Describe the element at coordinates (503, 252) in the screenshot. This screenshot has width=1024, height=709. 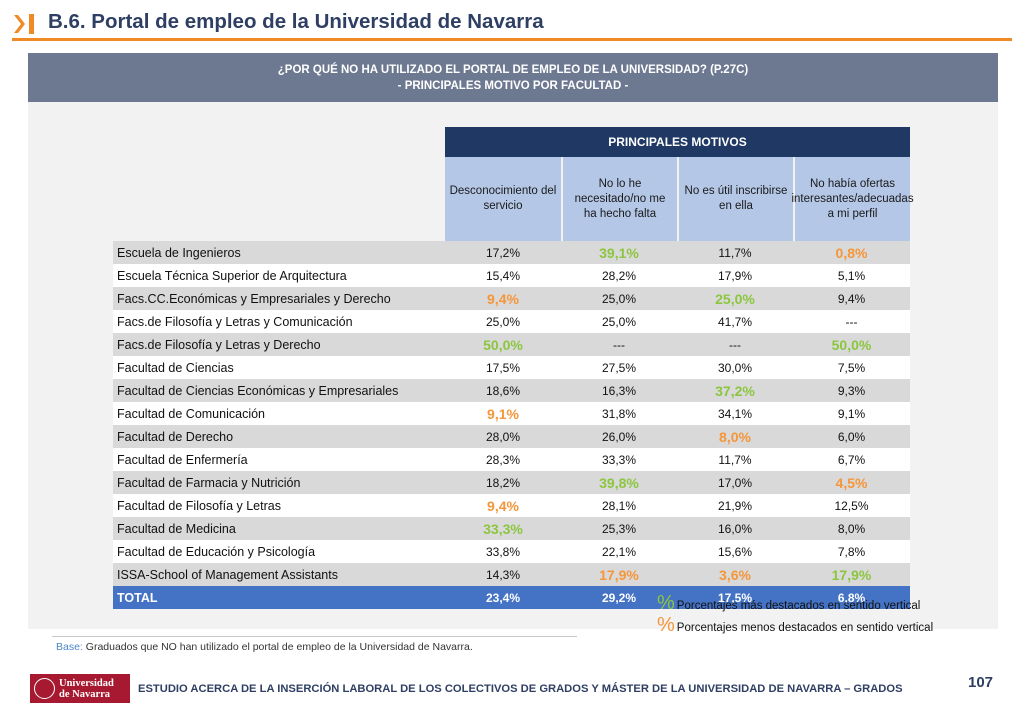
I see `table-cell: 17,2%` at that location.